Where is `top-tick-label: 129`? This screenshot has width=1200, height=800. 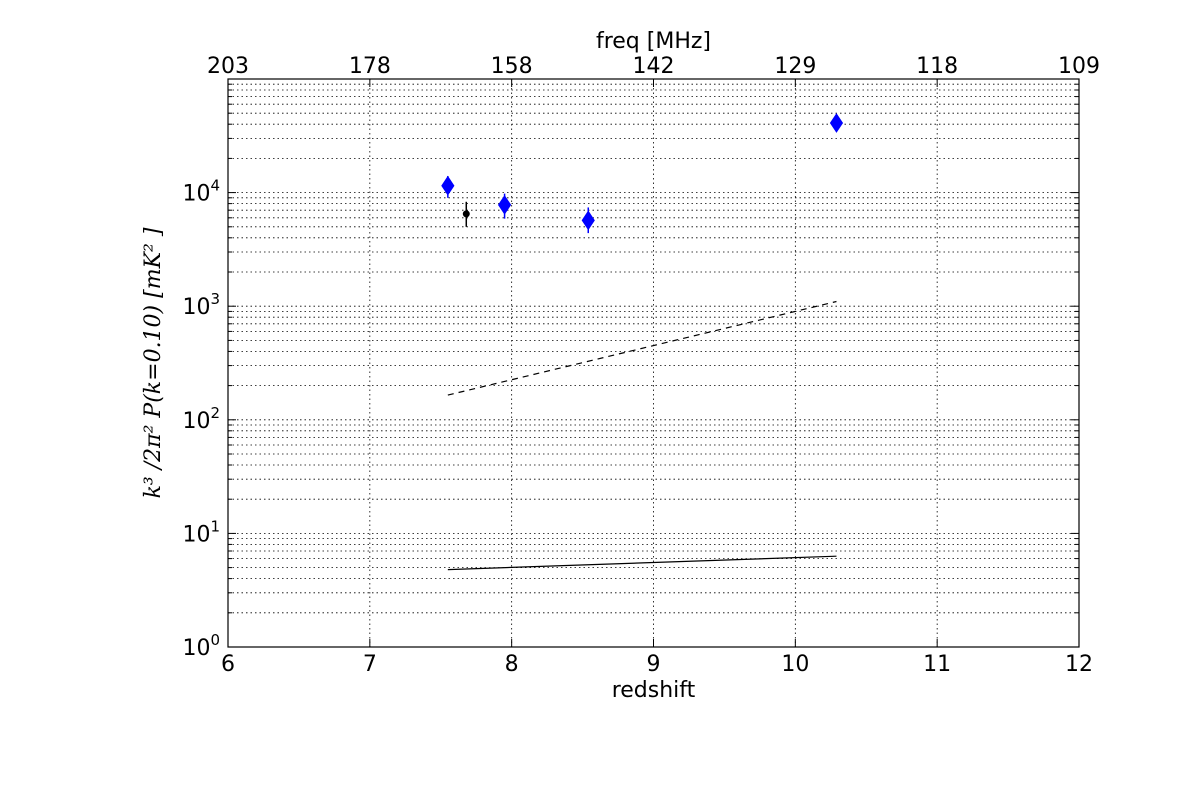 top-tick-label: 129 is located at coordinates (795, 66).